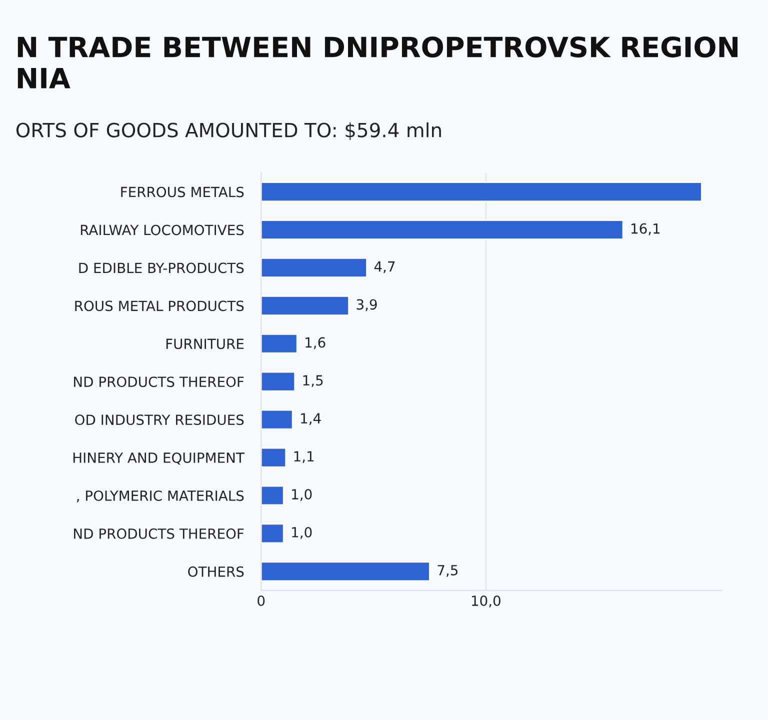 This screenshot has height=720, width=768. Describe the element at coordinates (486, 602) in the screenshot. I see `x-tick-label: 10,0` at that location.